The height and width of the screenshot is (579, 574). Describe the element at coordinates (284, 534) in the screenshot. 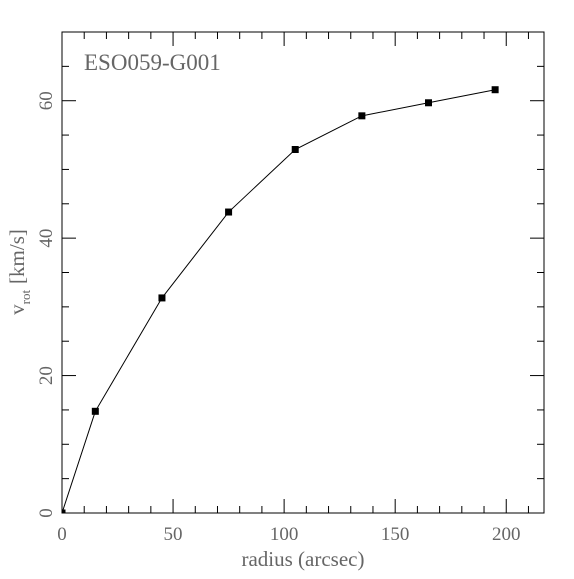

I see `x-tick-label: 100` at that location.